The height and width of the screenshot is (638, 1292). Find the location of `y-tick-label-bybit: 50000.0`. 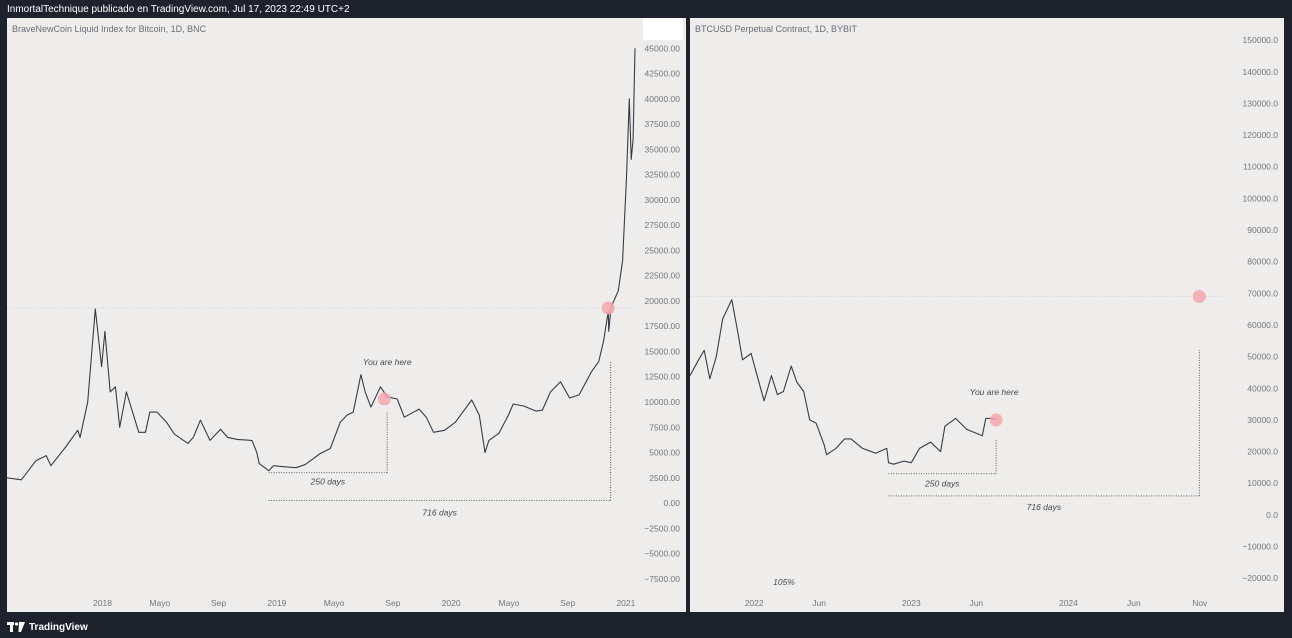

y-tick-label-bybit: 50000.0 is located at coordinates (1262, 357).